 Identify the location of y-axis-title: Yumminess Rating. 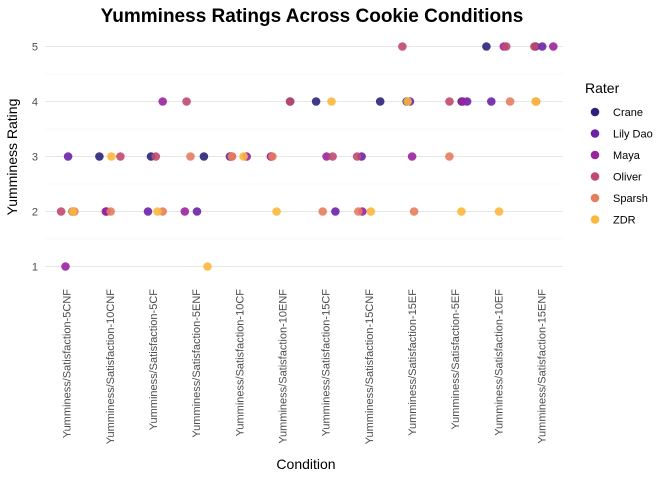
(12, 157).